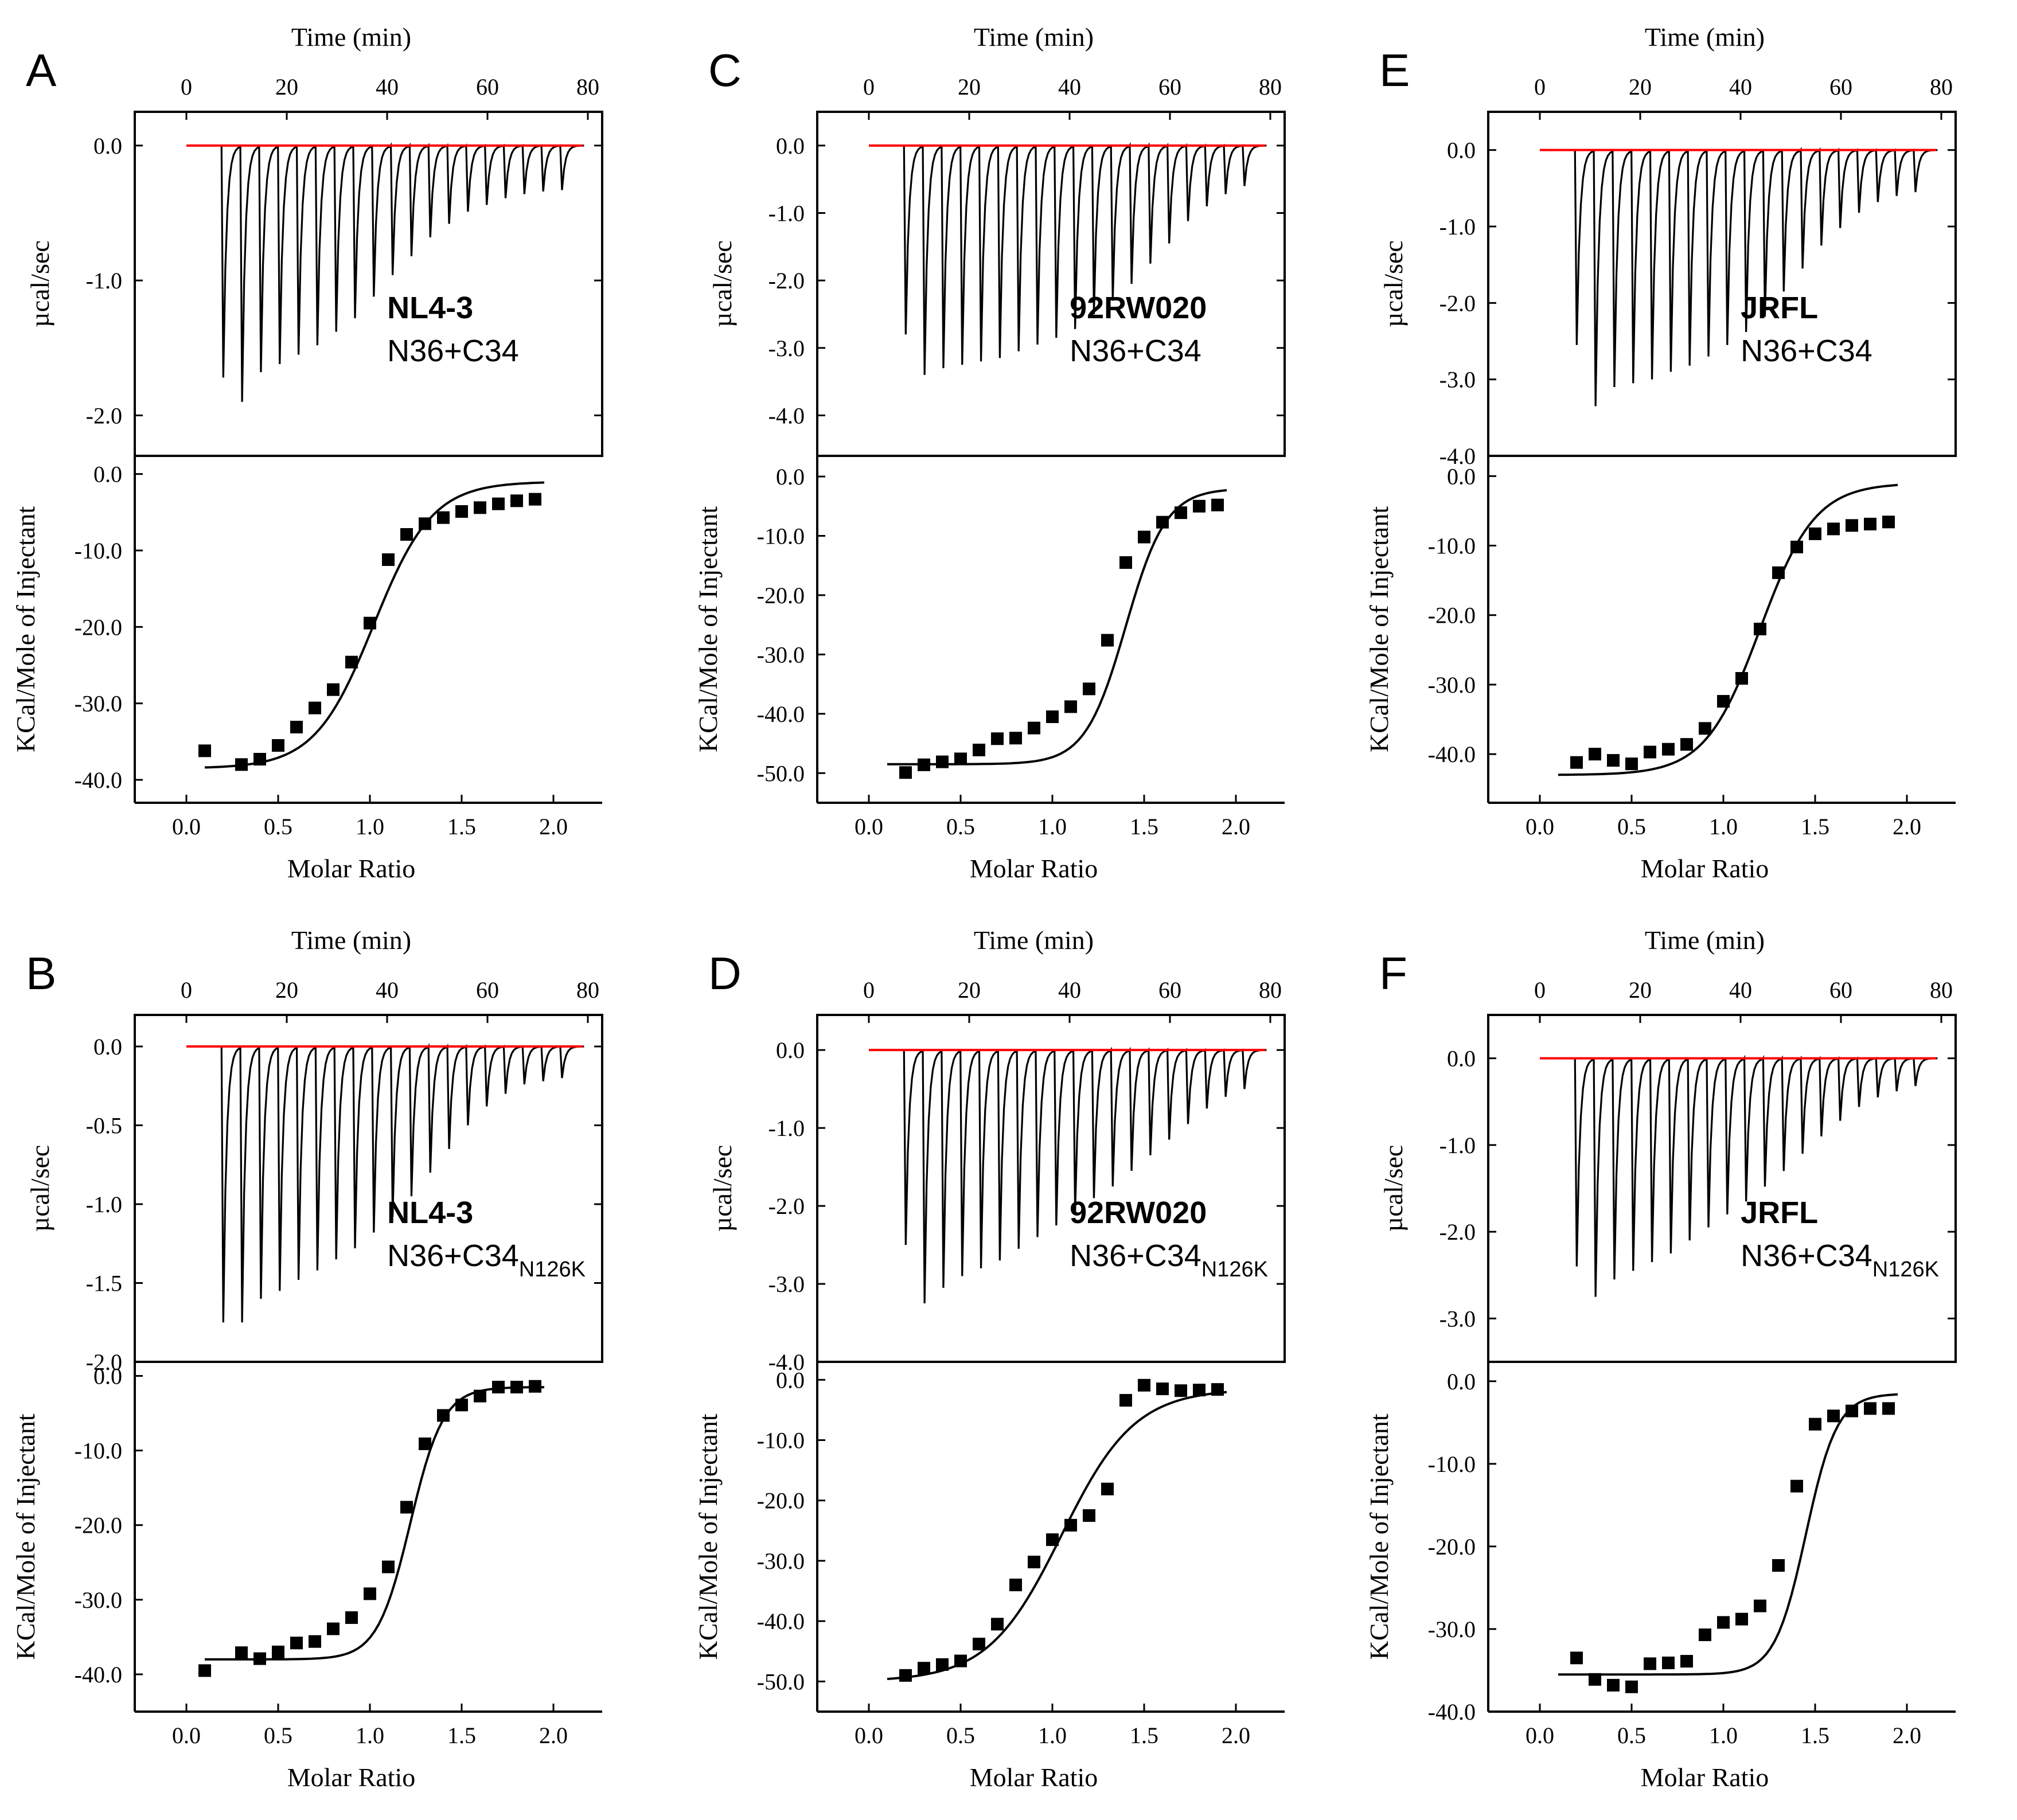  I want to click on strain-label: 92RW020, so click(1138, 1213).